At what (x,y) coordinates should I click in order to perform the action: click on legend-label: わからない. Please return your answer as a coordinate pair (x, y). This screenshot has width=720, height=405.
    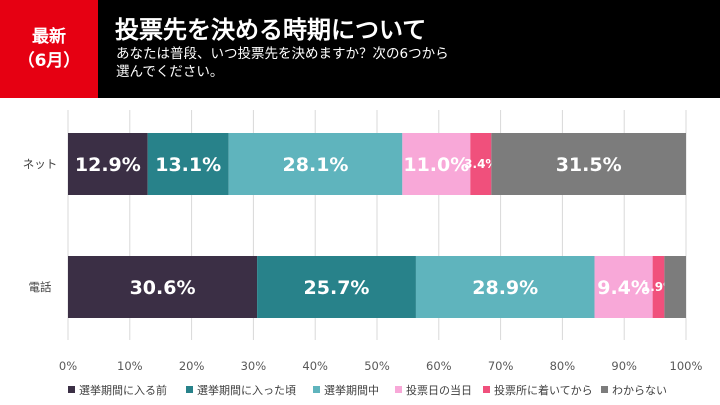
    Looking at the image, I should click on (639, 390).